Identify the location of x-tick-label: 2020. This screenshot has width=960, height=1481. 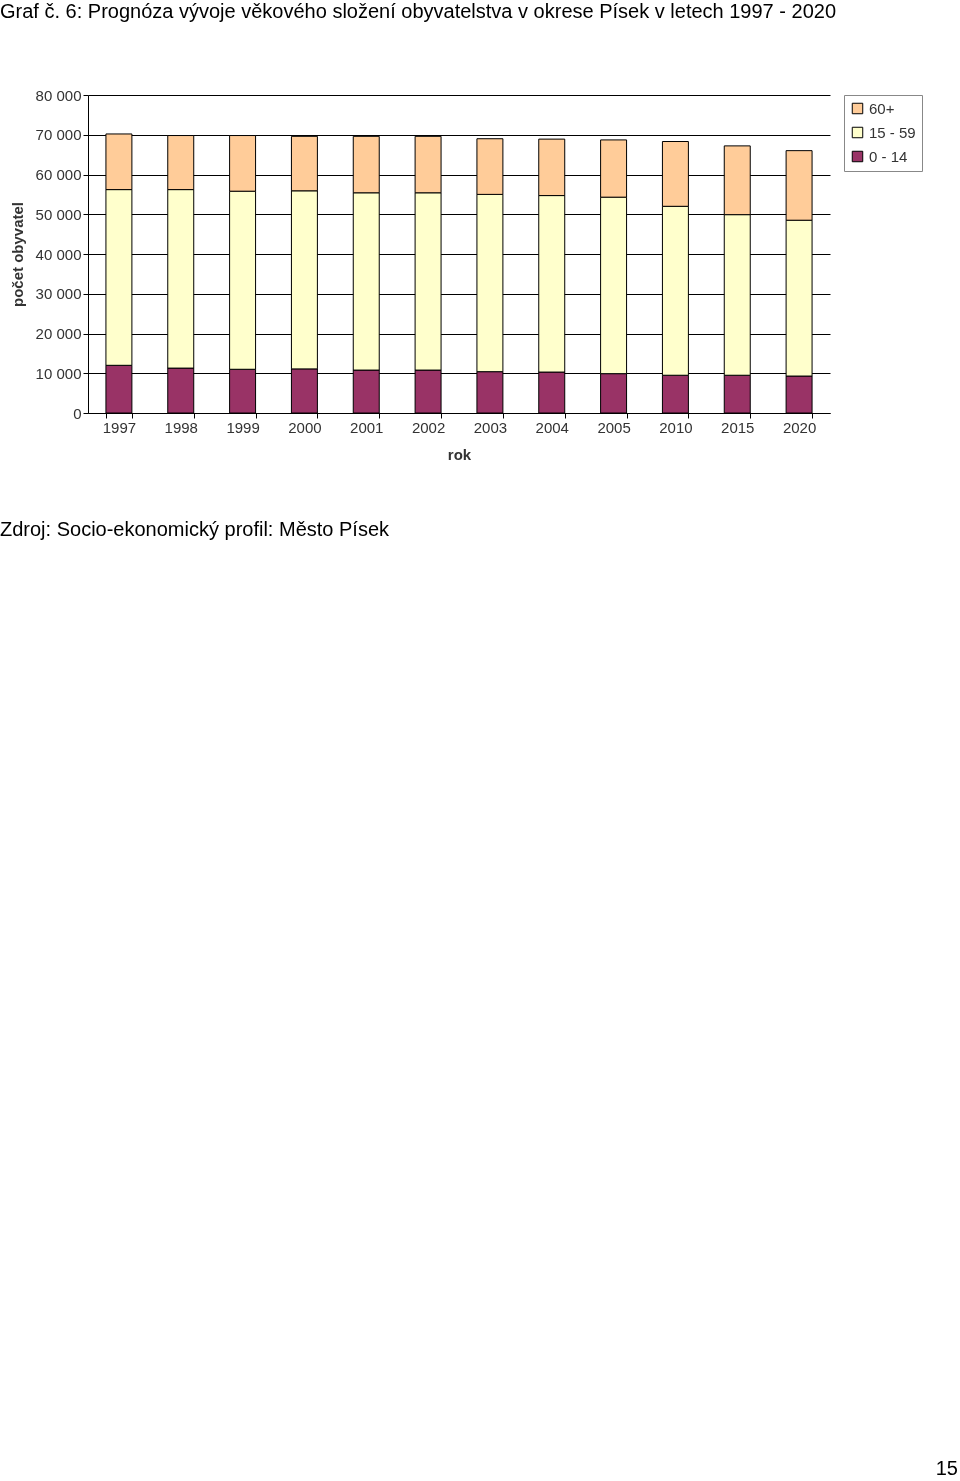
(799, 427).